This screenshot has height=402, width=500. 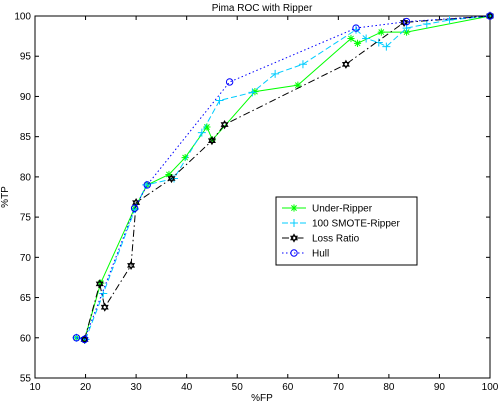 I want to click on x-tick-label: 50, so click(x=238, y=387).